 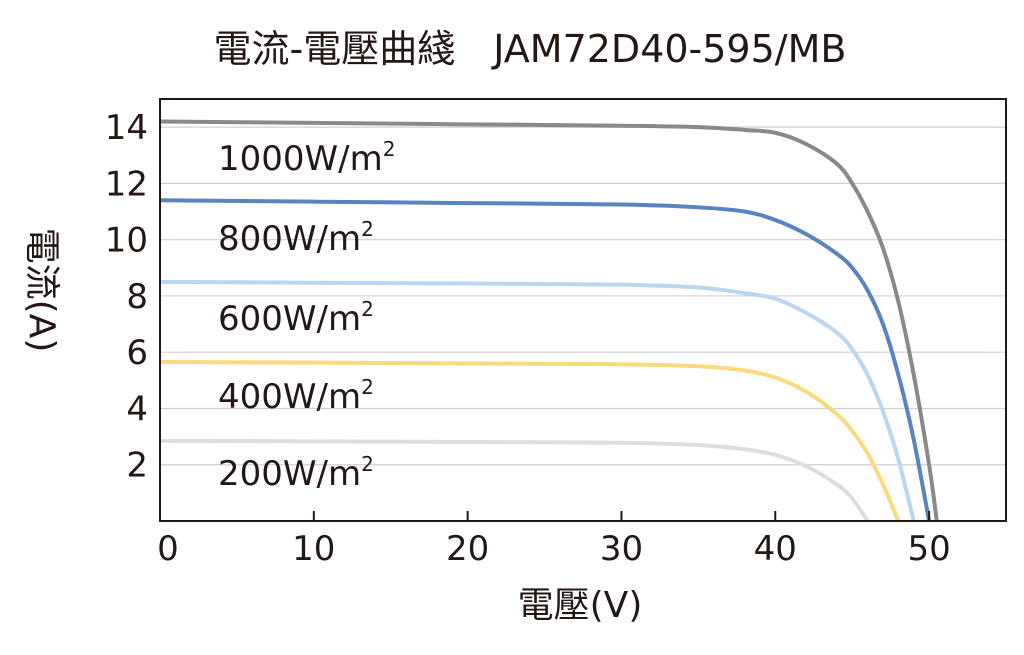 I want to click on y-tick-label: 4, so click(x=137, y=409).